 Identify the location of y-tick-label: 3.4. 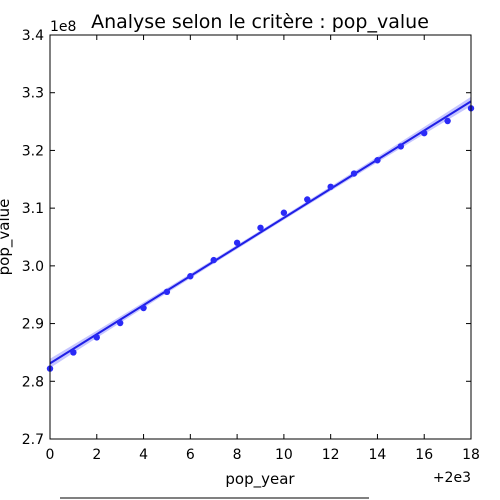
(33, 36).